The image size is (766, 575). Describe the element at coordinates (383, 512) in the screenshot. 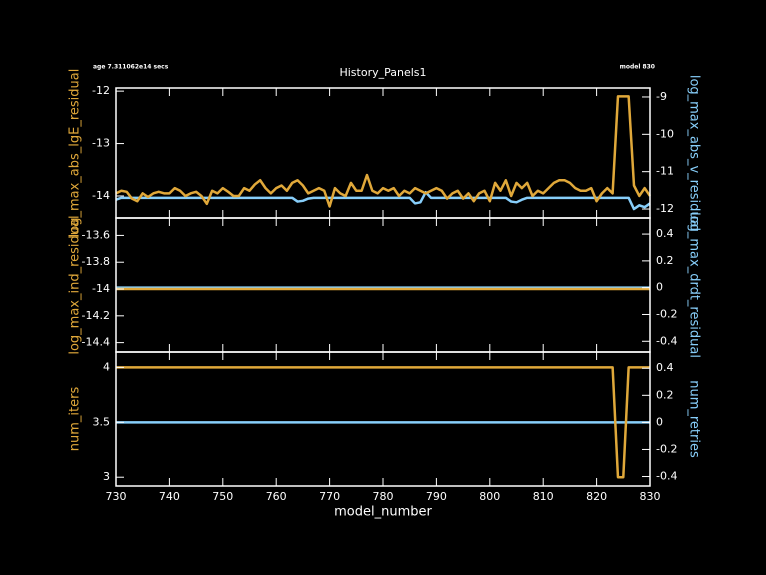

I see `x-axis-label: model_number` at that location.